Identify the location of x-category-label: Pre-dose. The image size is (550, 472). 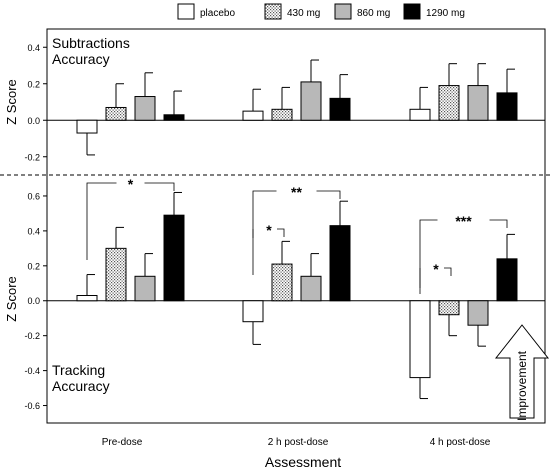
(122, 442).